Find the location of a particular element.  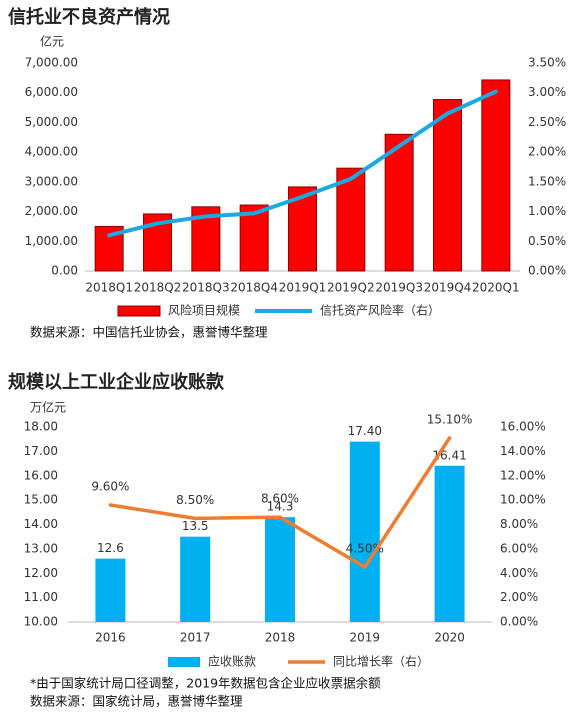

y-tick-label: 5,000.00 is located at coordinates (51, 122).